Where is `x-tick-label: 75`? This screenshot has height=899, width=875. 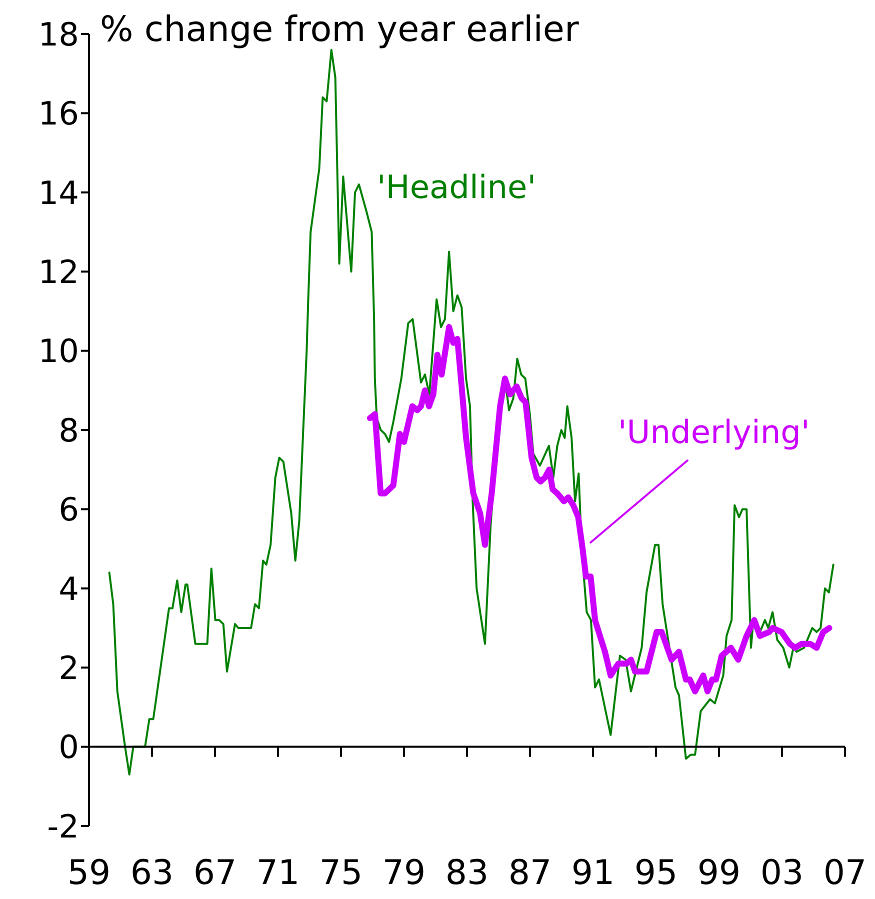 x-tick-label: 75 is located at coordinates (341, 873).